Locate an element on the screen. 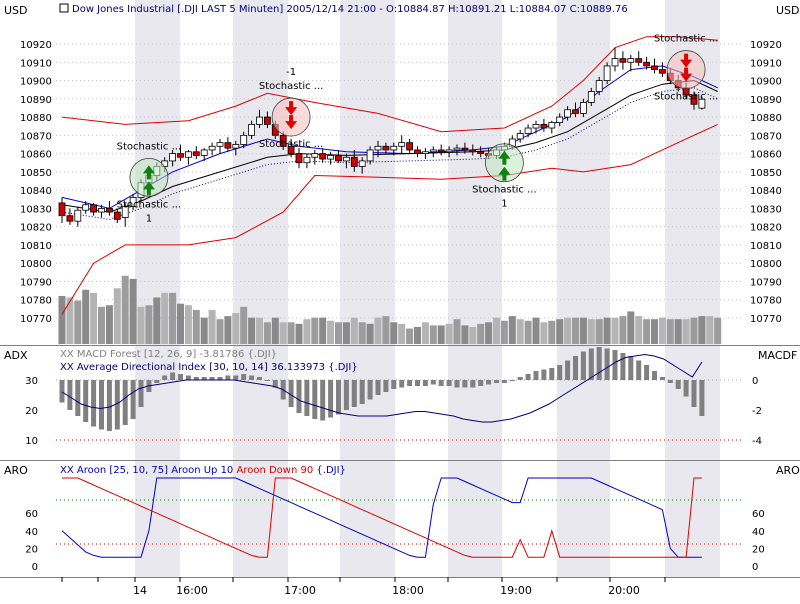  price-tick-label-left: 10900 is located at coordinates (36, 82).